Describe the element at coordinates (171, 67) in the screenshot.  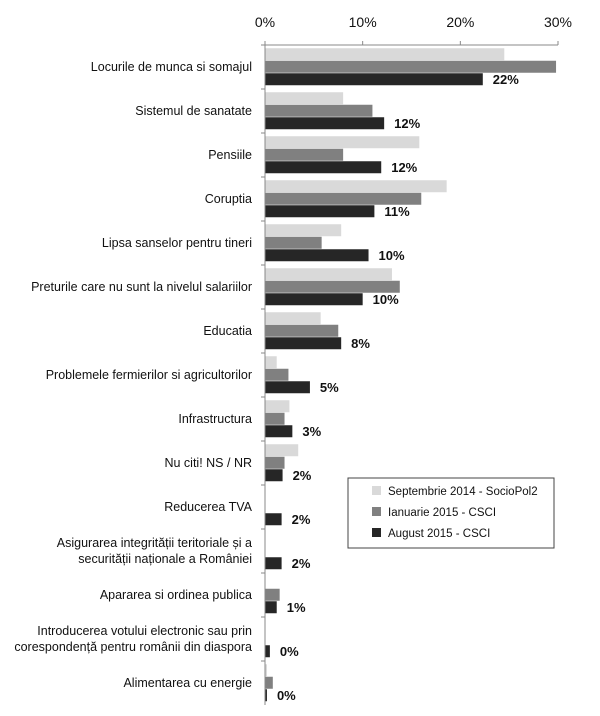
I see `category-label: Locurile de munca si somajul` at that location.